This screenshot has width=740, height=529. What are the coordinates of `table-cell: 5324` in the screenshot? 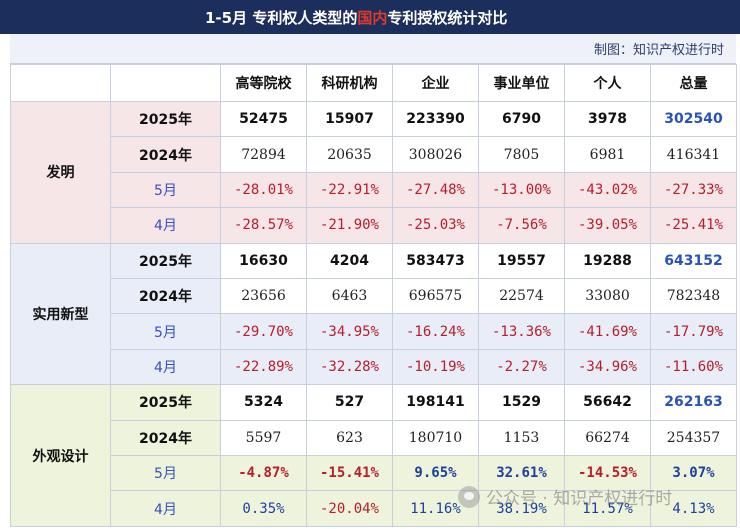 It's located at (263, 402).